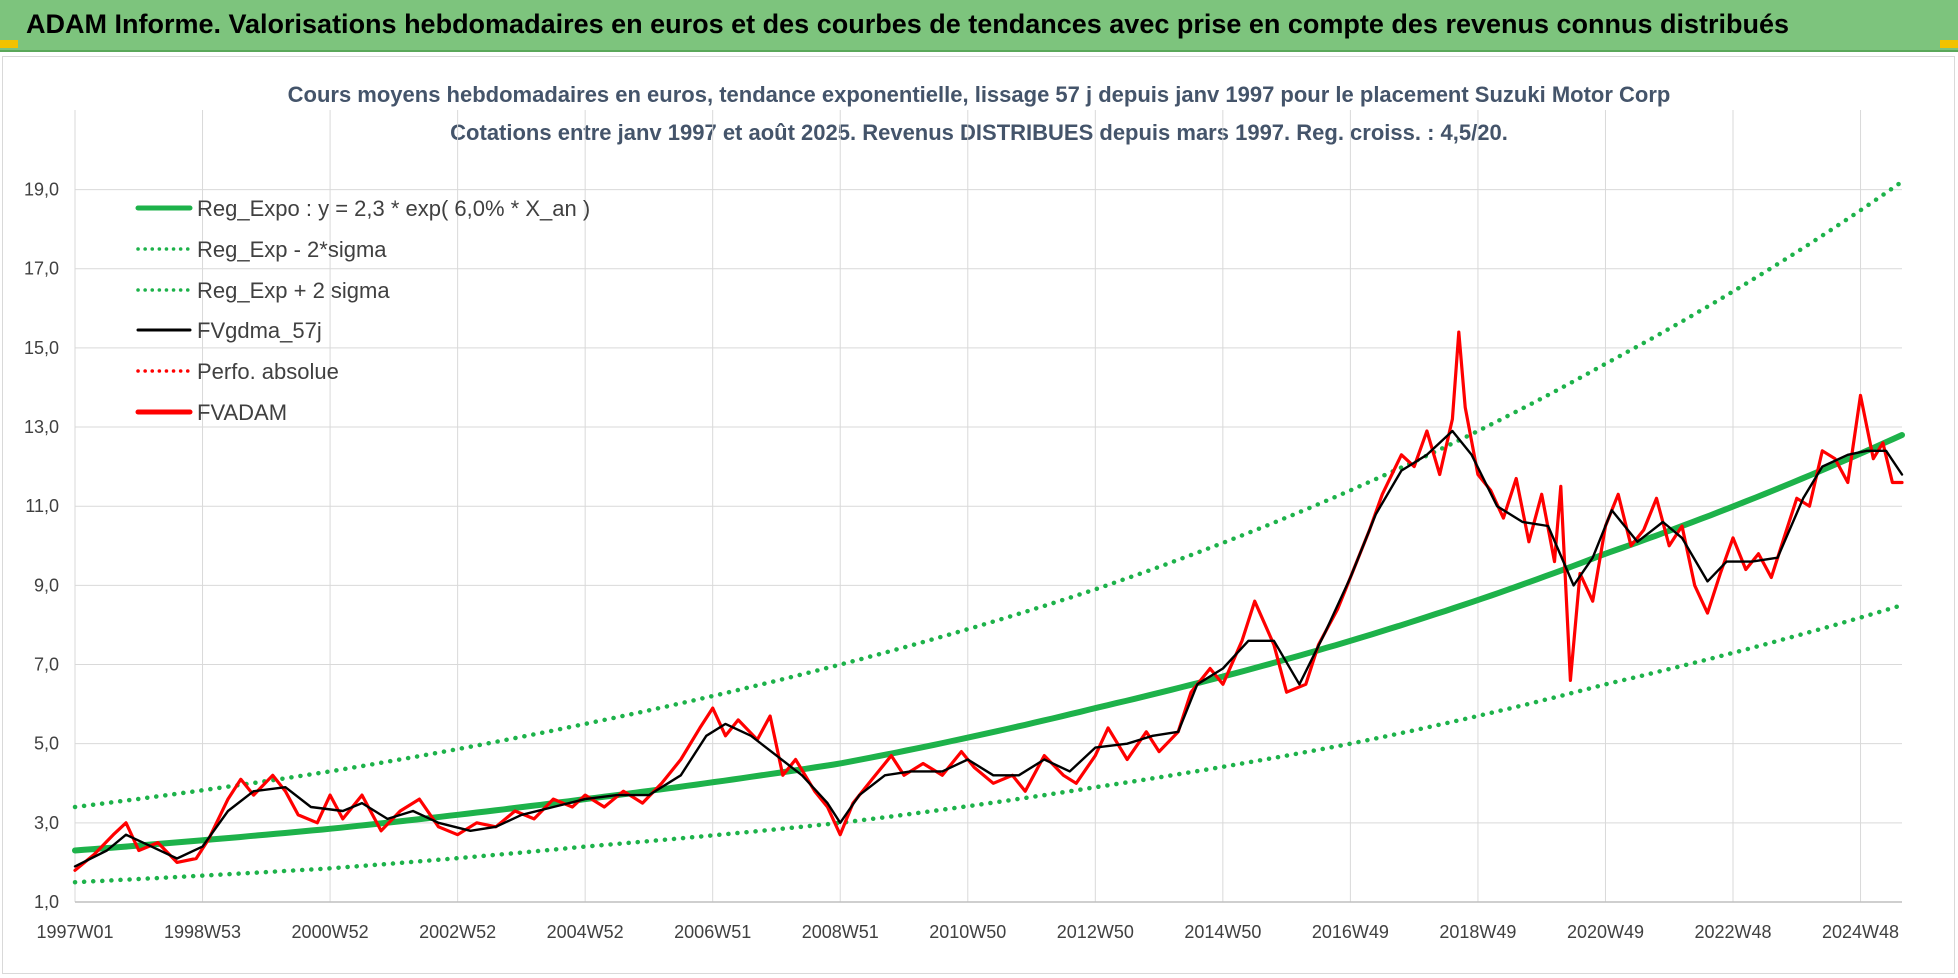  What do you see at coordinates (268, 371) in the screenshot?
I see `legend-label: Perfo. absolue` at bounding box center [268, 371].